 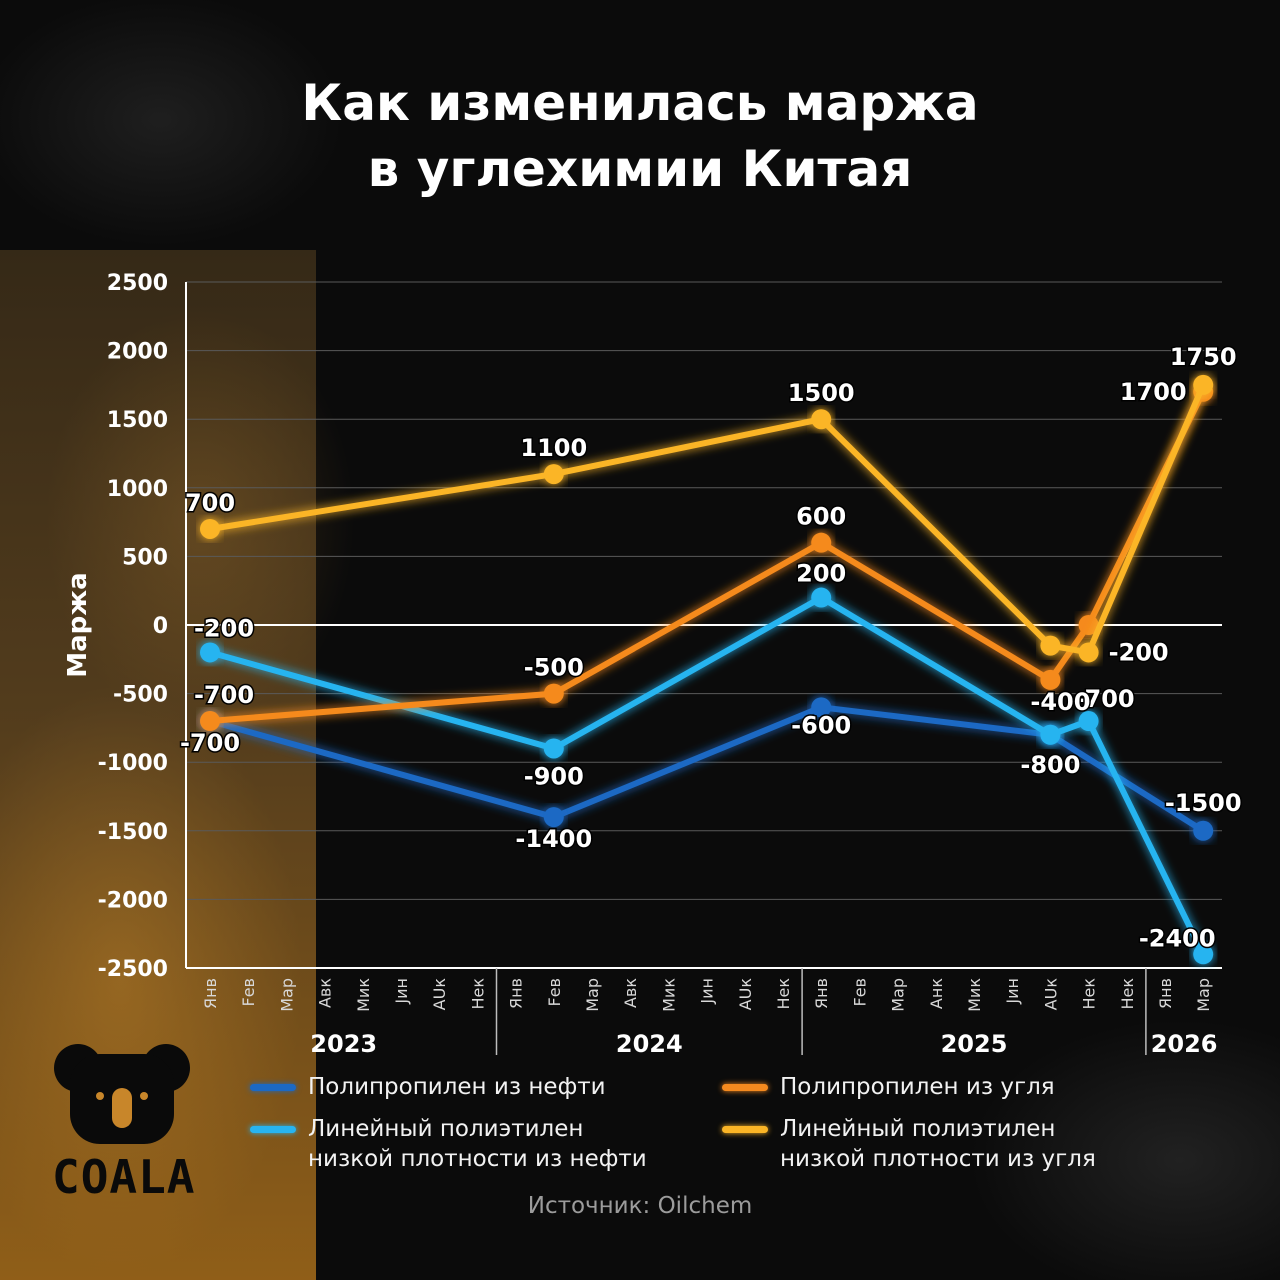 What do you see at coordinates (325, 993) in the screenshot?
I see `x-tick-label: Aвк` at bounding box center [325, 993].